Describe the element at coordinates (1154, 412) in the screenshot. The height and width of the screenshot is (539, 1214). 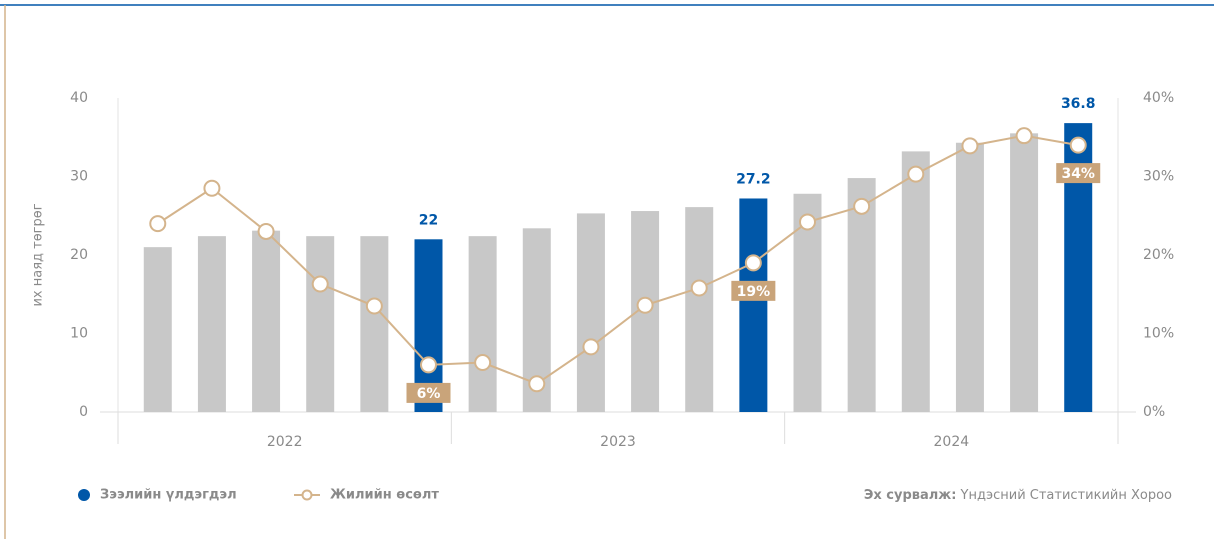
I see `y2-tick-label: 0%` at that location.